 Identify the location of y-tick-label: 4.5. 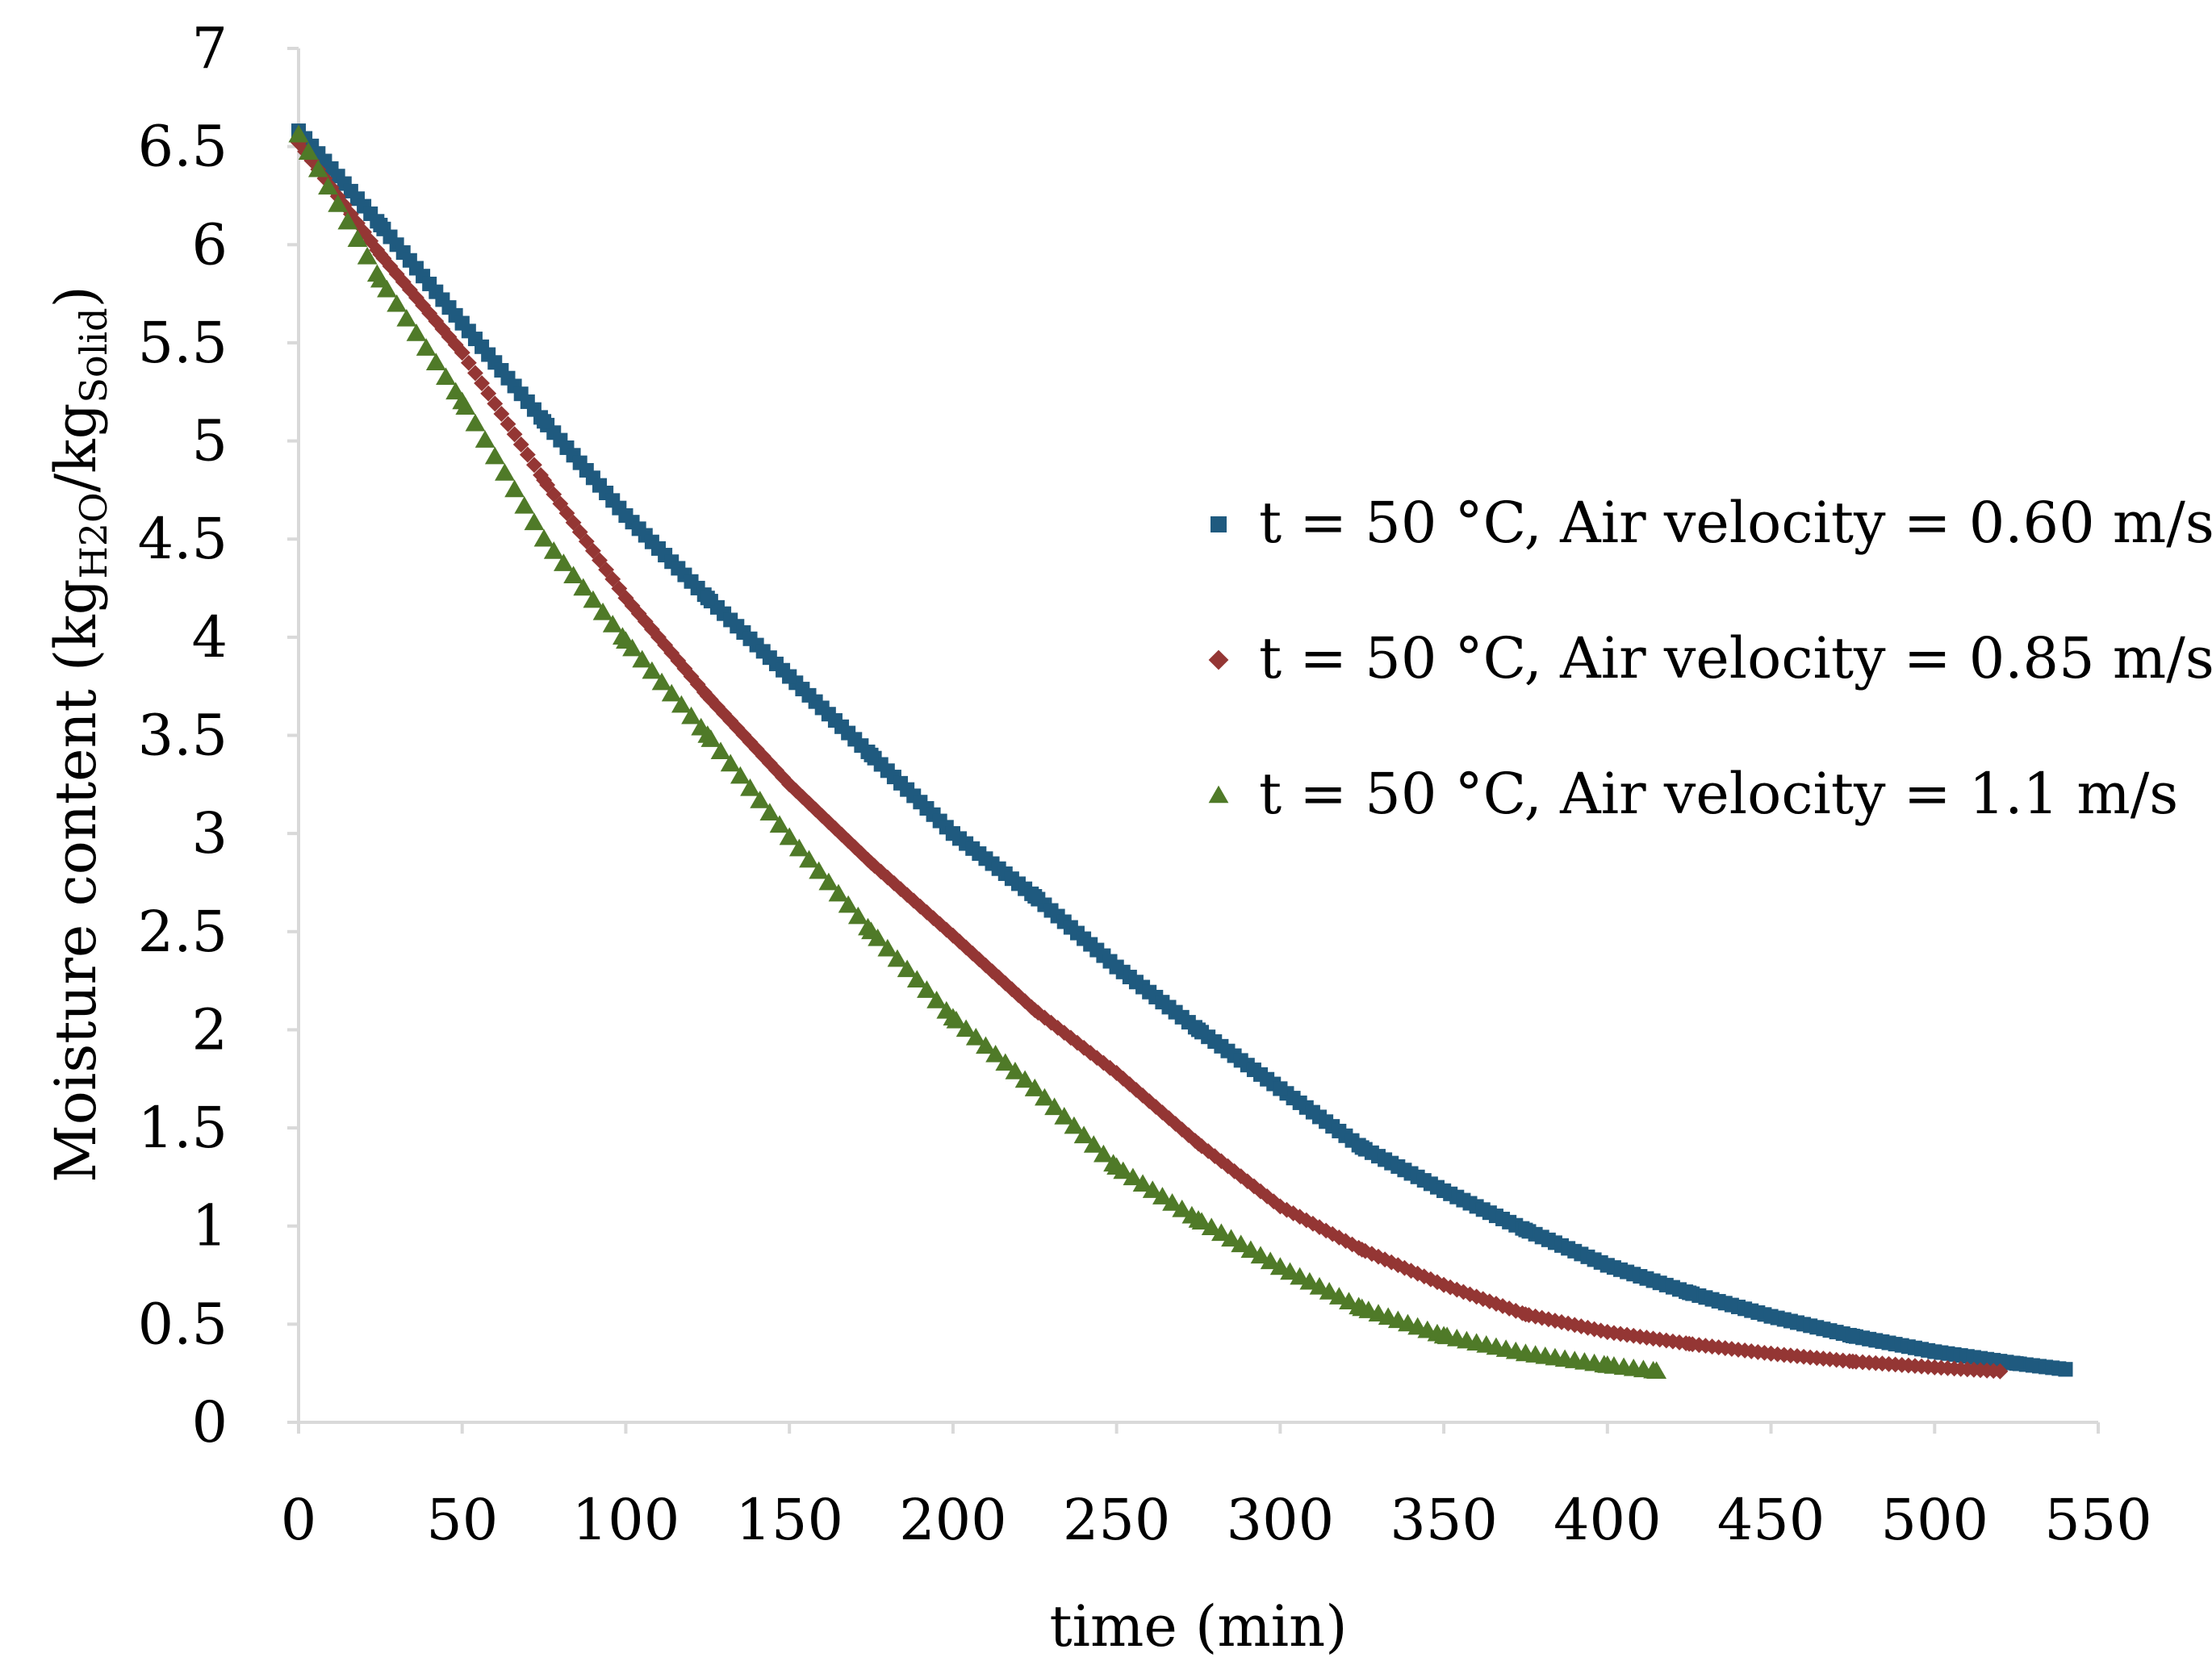
(183, 539).